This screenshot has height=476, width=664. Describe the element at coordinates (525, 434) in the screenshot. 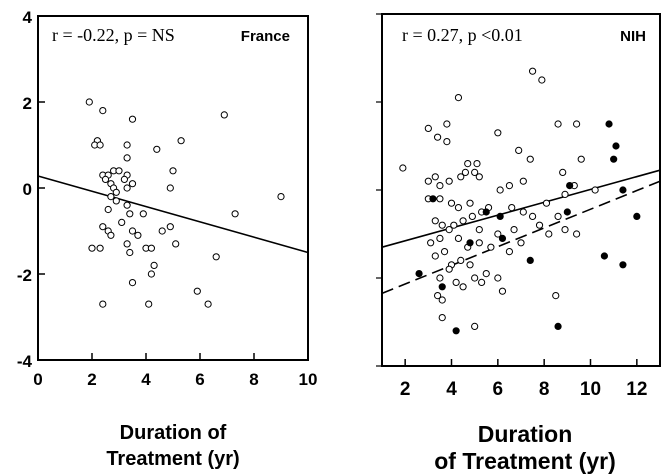

I see `x-axis-label-nih-line-1: Duration` at that location.